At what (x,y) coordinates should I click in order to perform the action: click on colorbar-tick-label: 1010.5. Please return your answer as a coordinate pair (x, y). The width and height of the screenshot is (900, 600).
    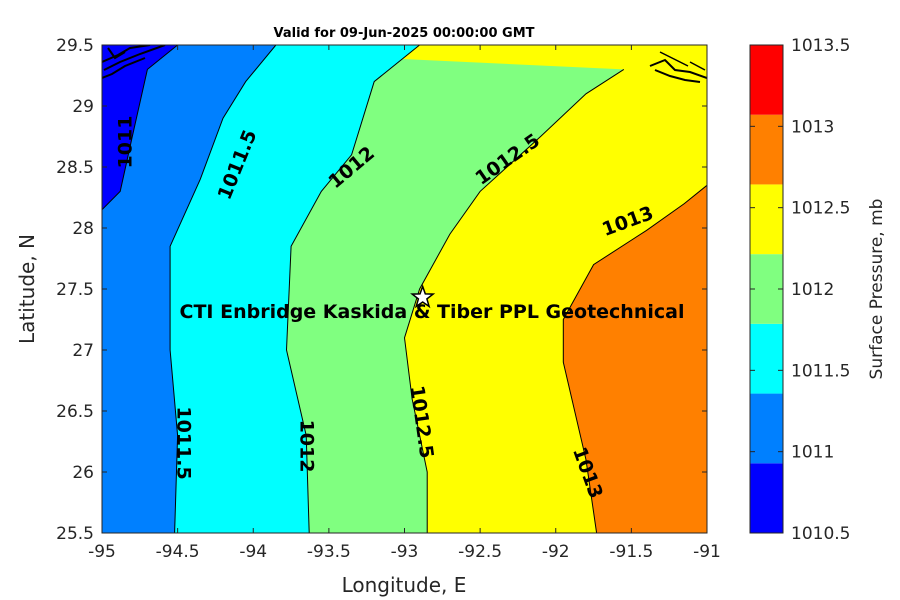
    Looking at the image, I should click on (820, 534).